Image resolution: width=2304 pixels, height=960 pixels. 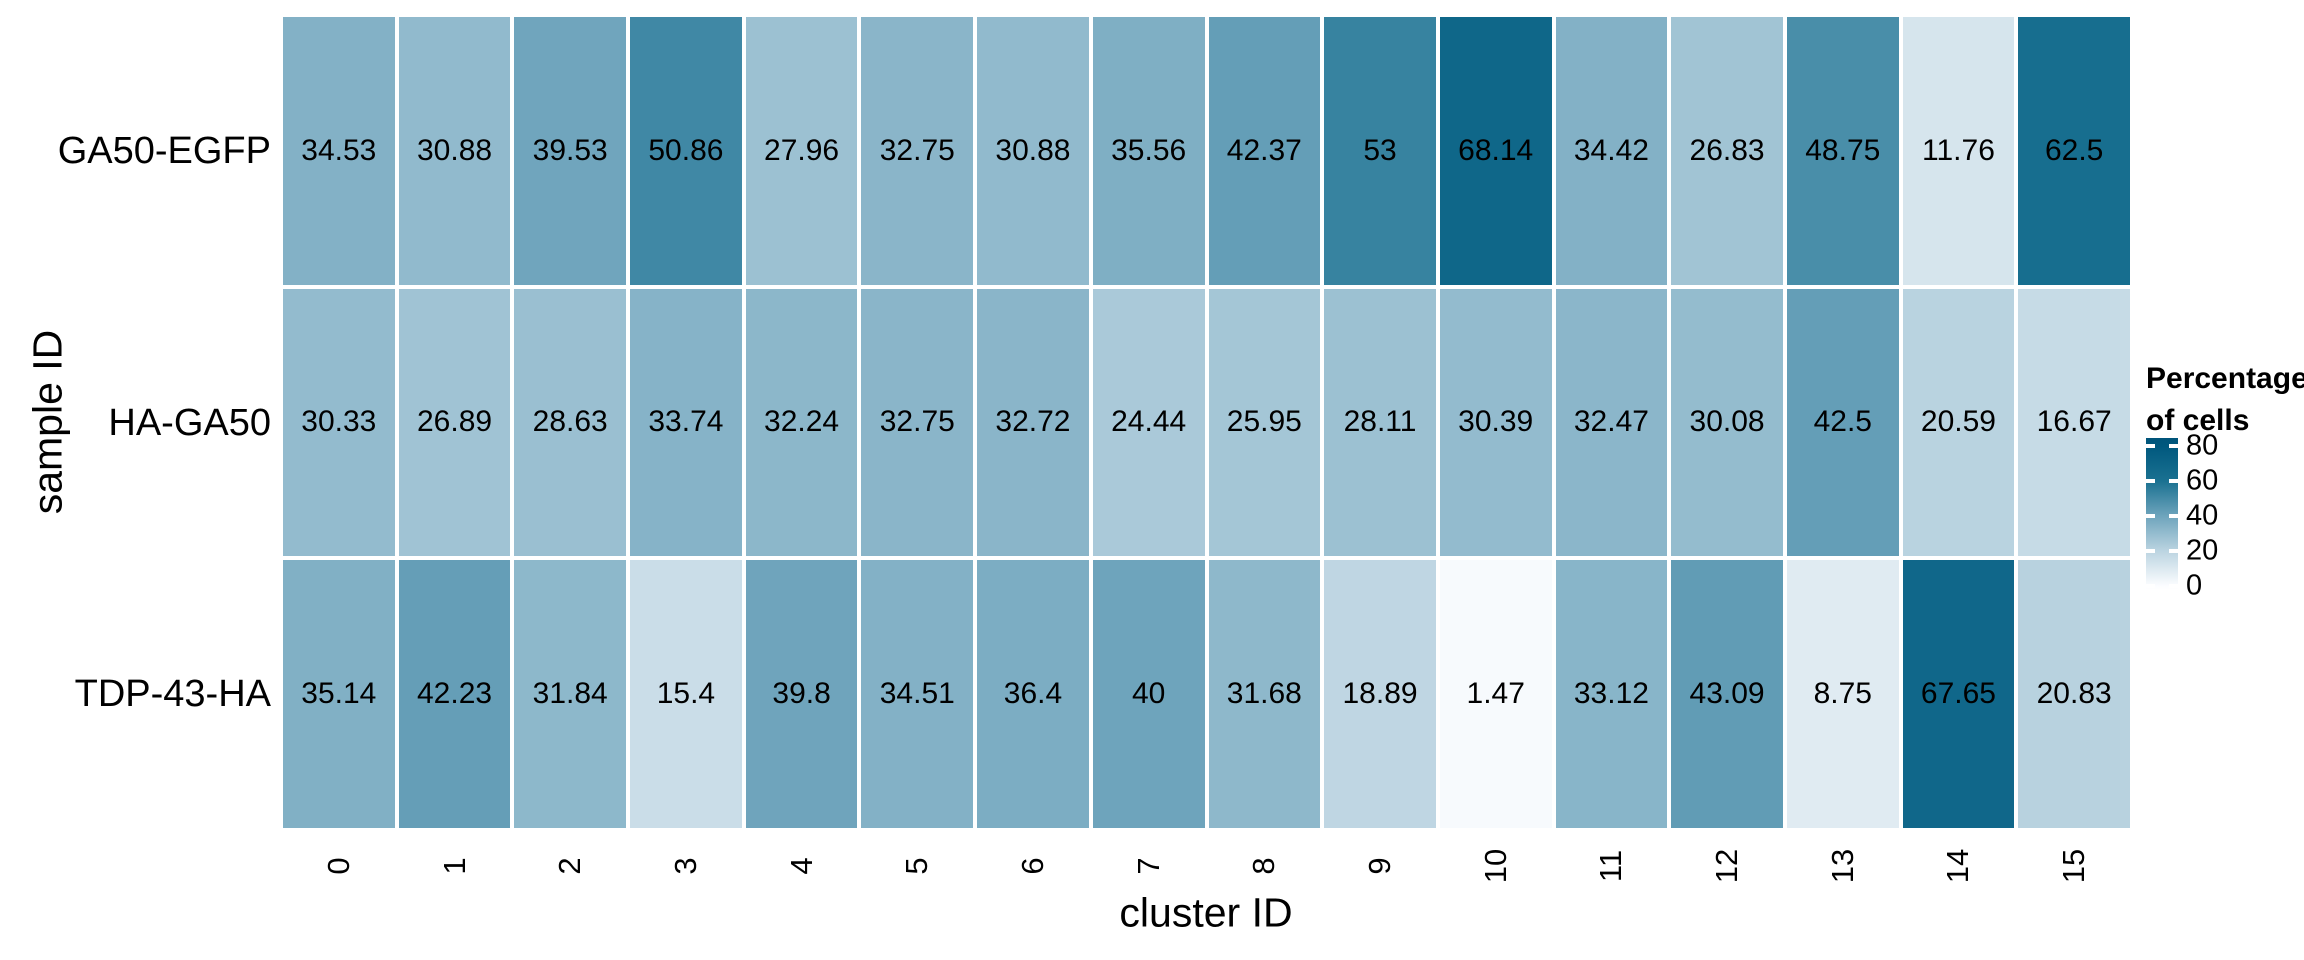 What do you see at coordinates (2225, 378) in the screenshot?
I see `legend-title-line1: Percentage` at bounding box center [2225, 378].